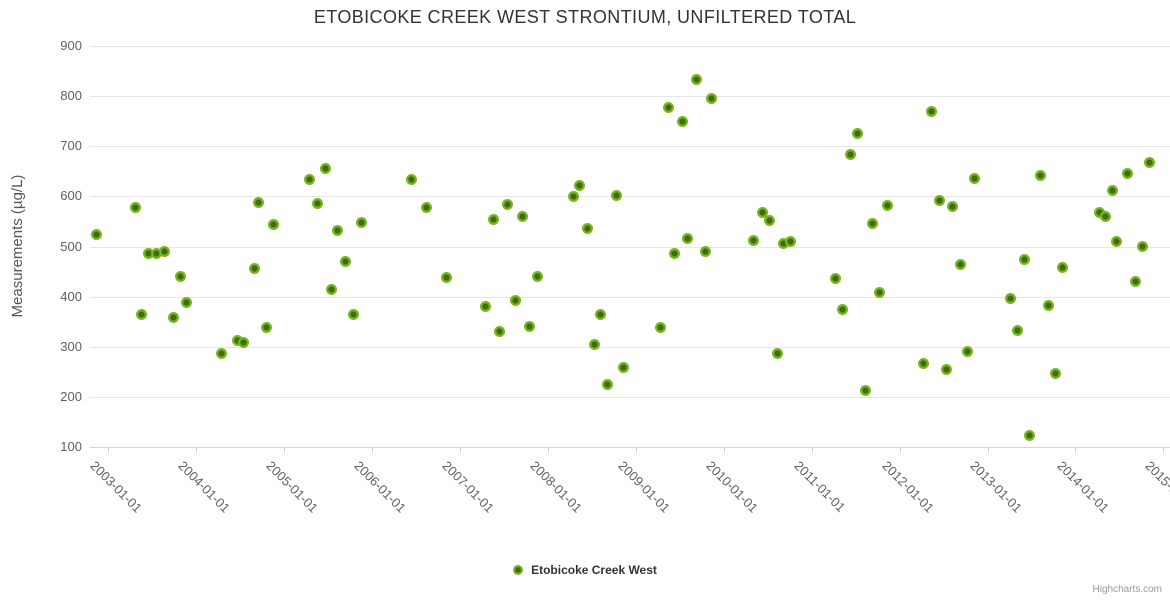 This screenshot has height=600, width=1170. I want to click on legend-series-label: Etobicoke Creek West, so click(594, 570).